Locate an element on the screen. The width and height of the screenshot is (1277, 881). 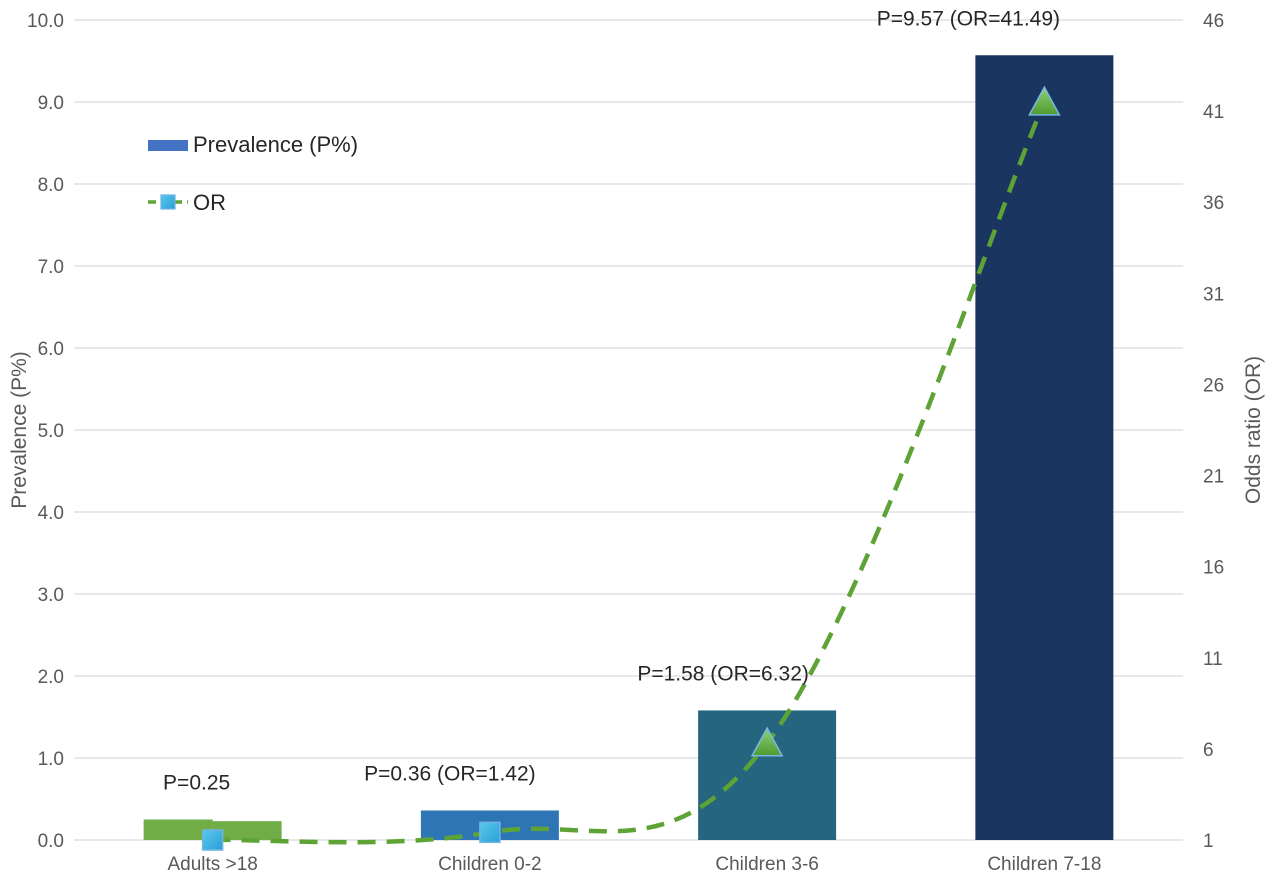
legend-label: Prevalence (P%) is located at coordinates (275, 144).